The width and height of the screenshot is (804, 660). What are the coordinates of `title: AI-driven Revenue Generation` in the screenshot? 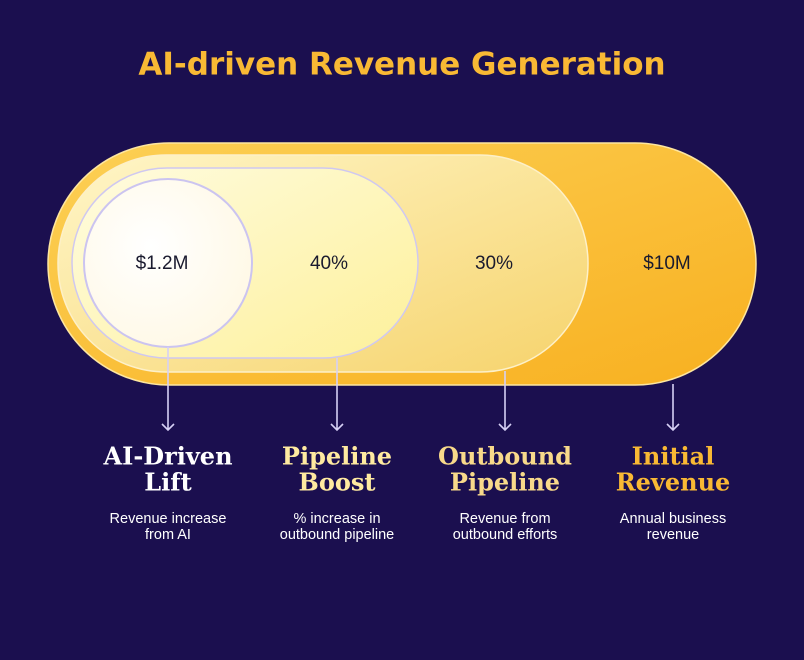 It's located at (401, 65).